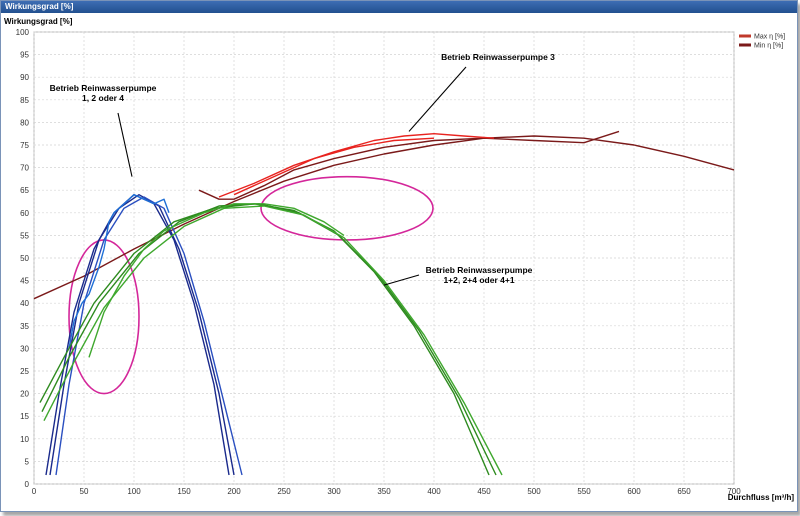 The height and width of the screenshot is (516, 800). I want to click on annotation-pump-3: Betrieb Reinwasserpumpe 3, so click(498, 57).